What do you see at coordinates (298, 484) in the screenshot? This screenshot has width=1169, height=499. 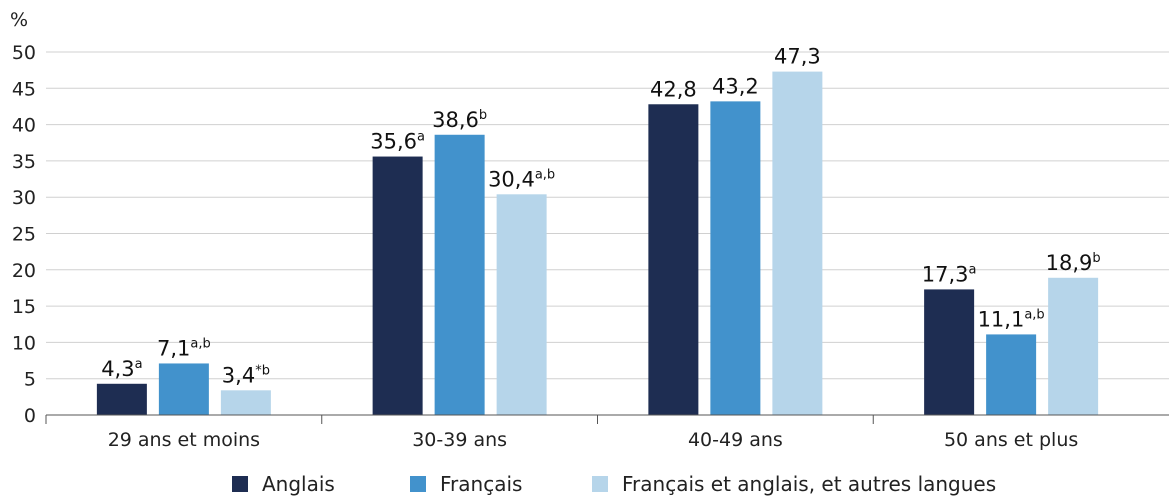 I see `legend-label-anglais: Anglais` at bounding box center [298, 484].